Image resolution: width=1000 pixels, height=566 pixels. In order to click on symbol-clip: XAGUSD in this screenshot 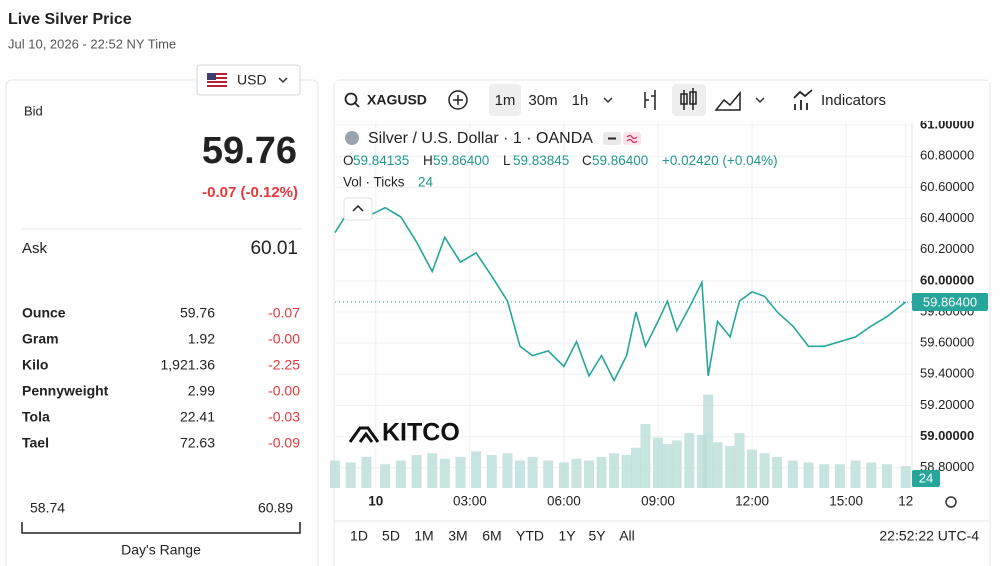, I will do `click(397, 100)`.